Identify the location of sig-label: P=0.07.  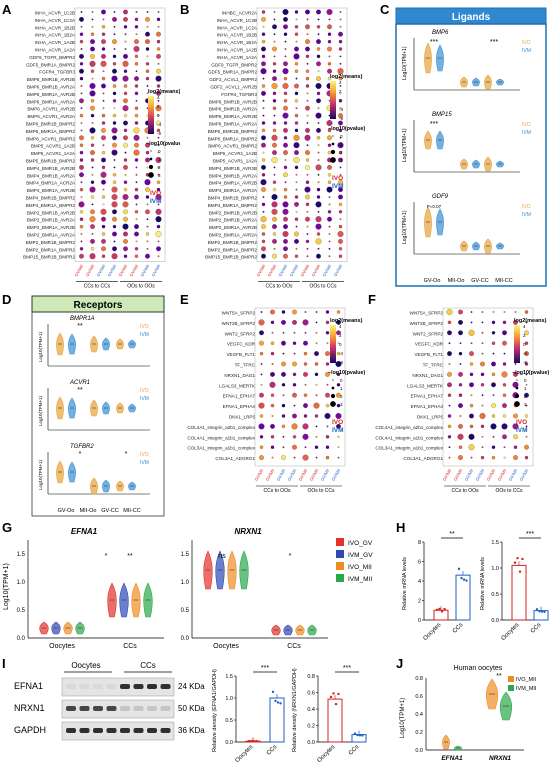
(434, 206).